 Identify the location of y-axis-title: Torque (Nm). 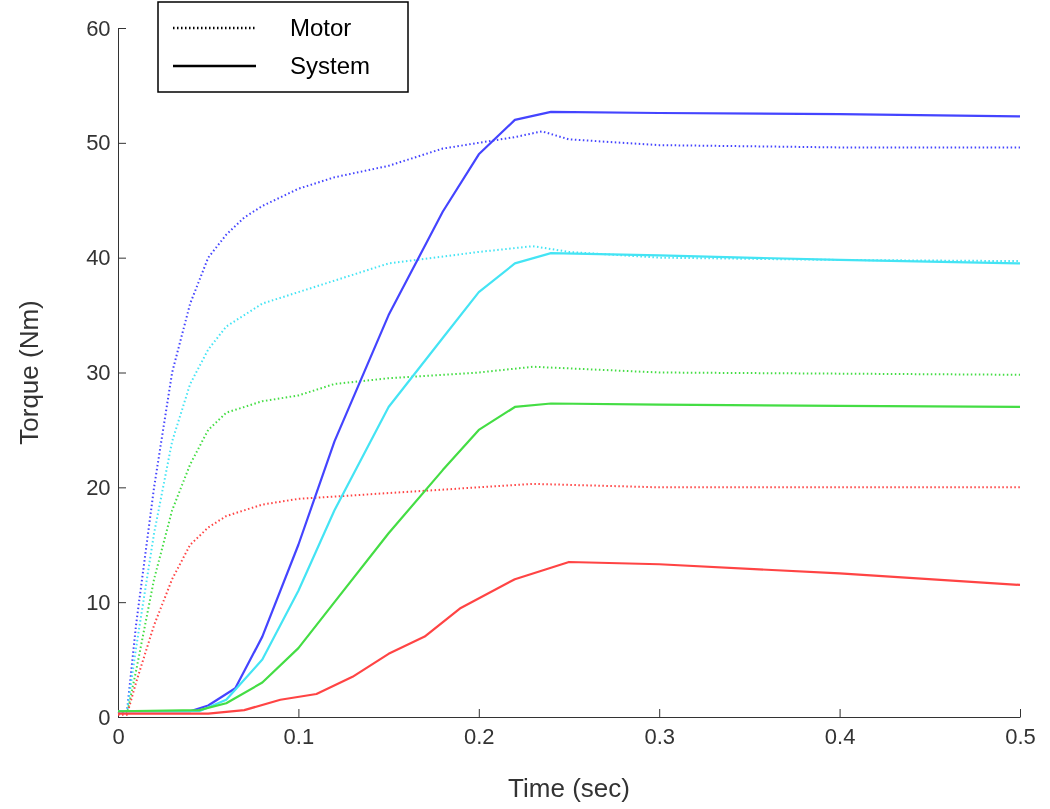
(29, 372).